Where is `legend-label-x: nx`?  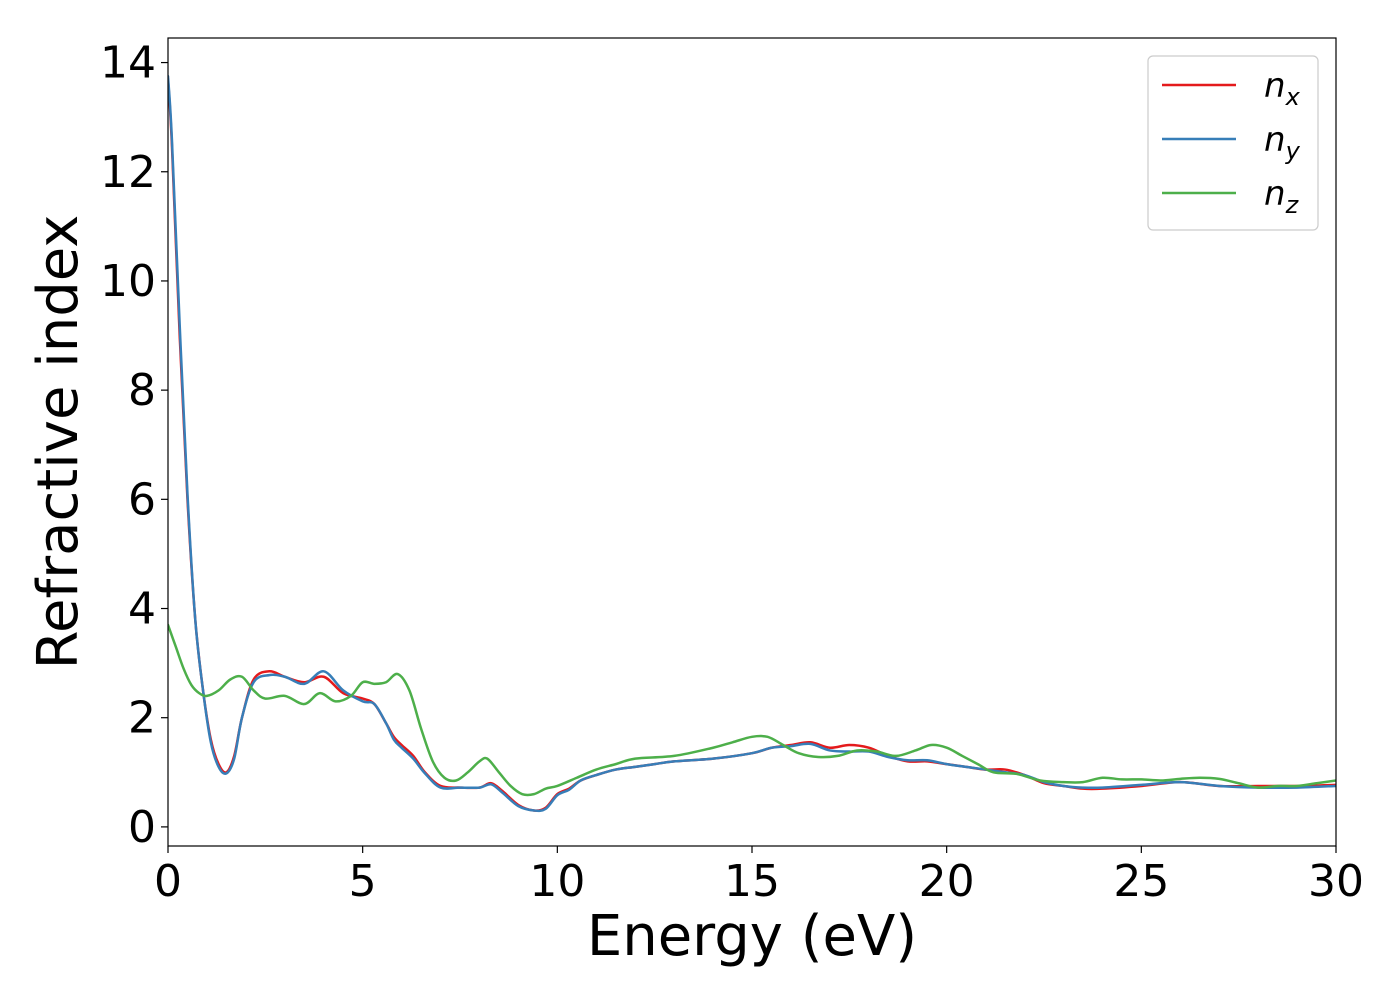
legend-label-x: nx is located at coordinates (1282, 88).